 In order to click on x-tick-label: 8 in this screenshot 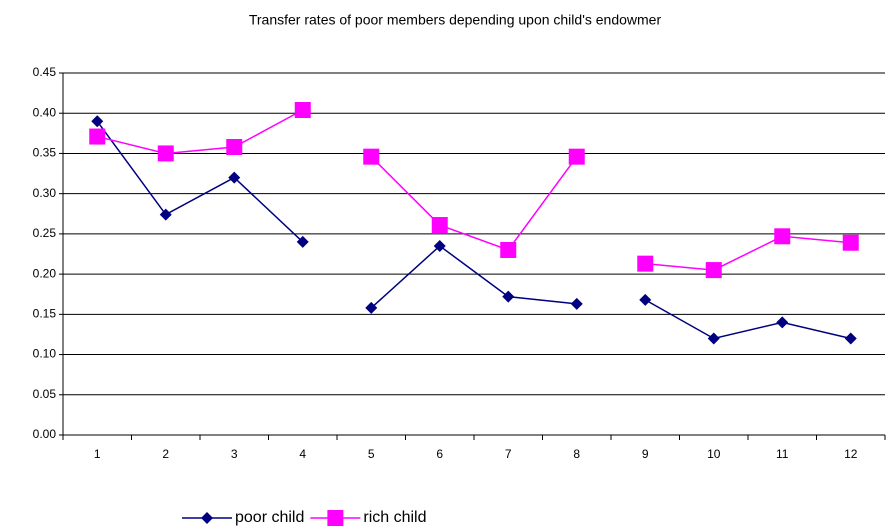, I will do `click(576, 454)`.